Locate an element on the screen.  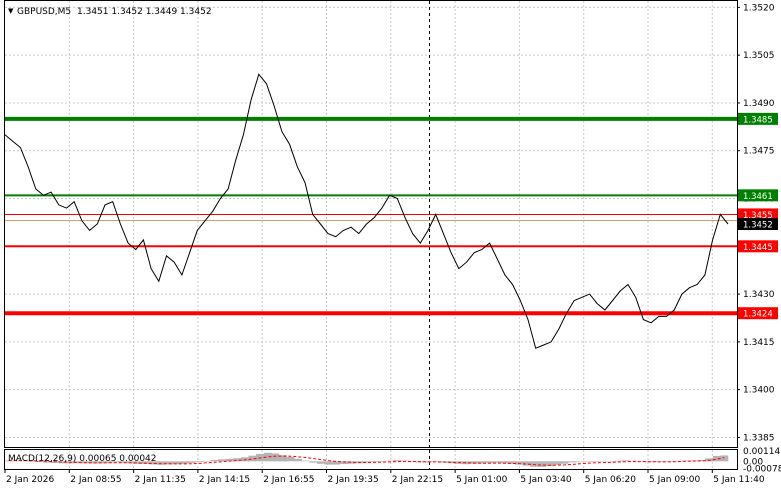
macd-signal-line is located at coordinates (366, 460).